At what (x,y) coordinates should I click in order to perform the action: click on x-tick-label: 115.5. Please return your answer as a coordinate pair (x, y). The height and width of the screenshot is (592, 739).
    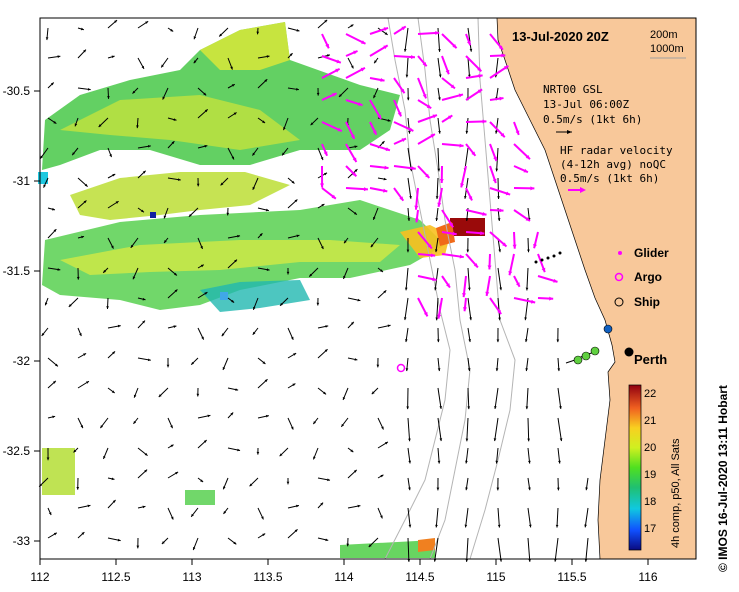
    Looking at the image, I should click on (571, 577).